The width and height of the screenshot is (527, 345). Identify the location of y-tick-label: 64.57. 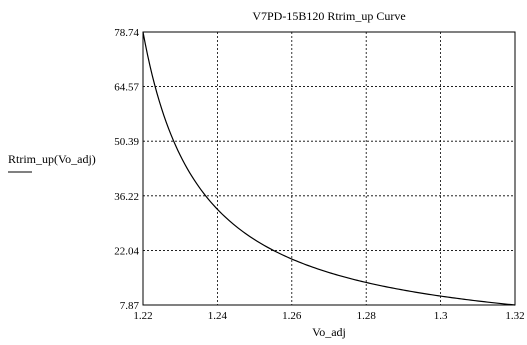
(126, 88).